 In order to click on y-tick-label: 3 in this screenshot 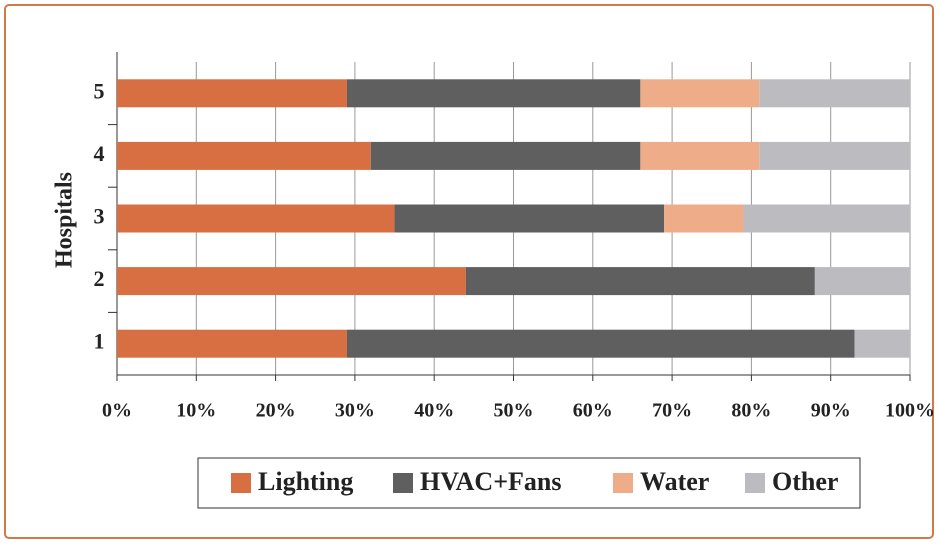, I will do `click(99, 216)`.